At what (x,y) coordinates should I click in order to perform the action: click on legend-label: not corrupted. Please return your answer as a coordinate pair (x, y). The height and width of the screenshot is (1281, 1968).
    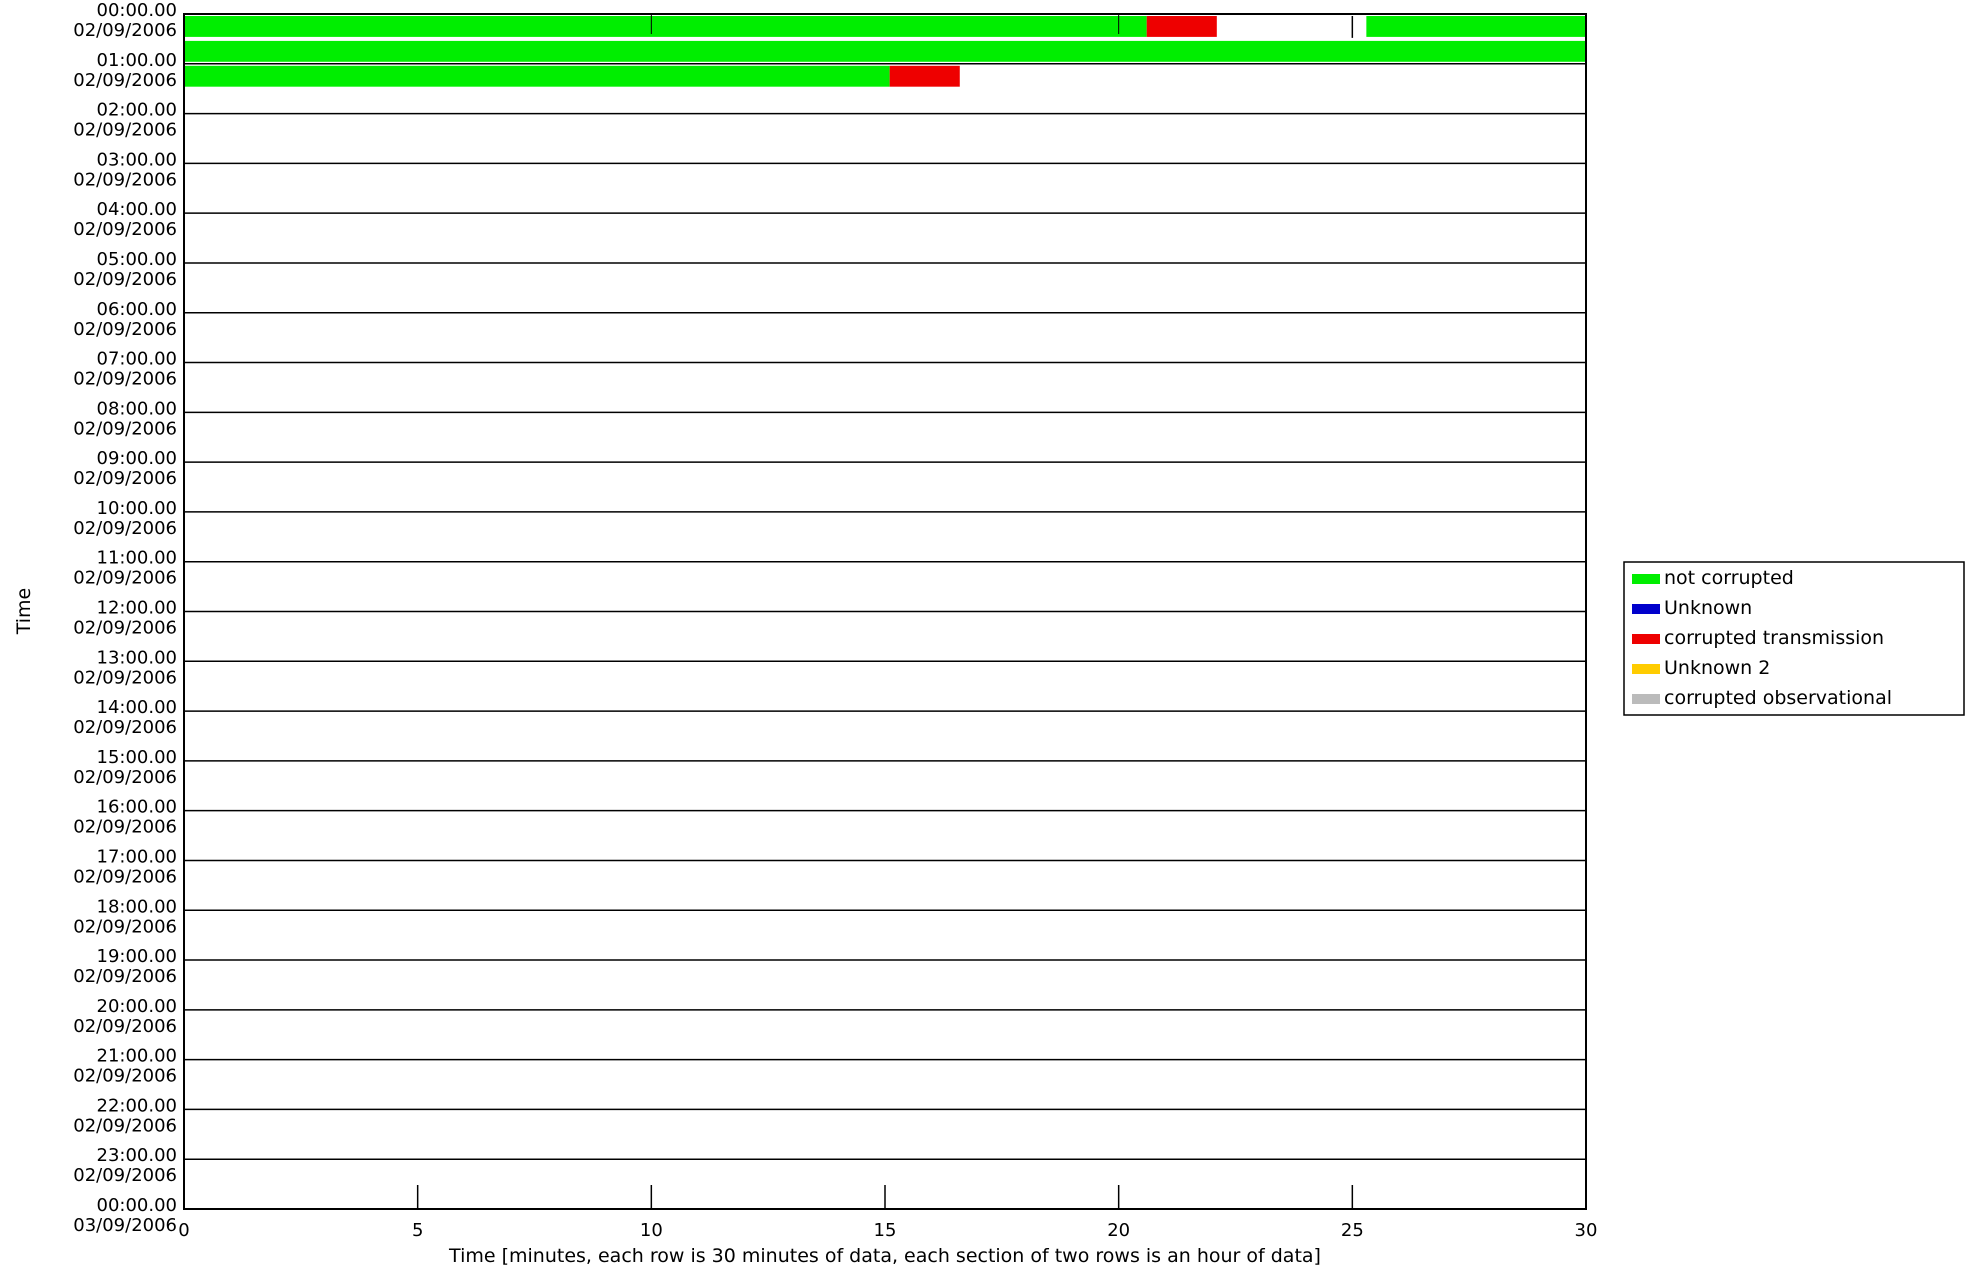
    Looking at the image, I should click on (1729, 578).